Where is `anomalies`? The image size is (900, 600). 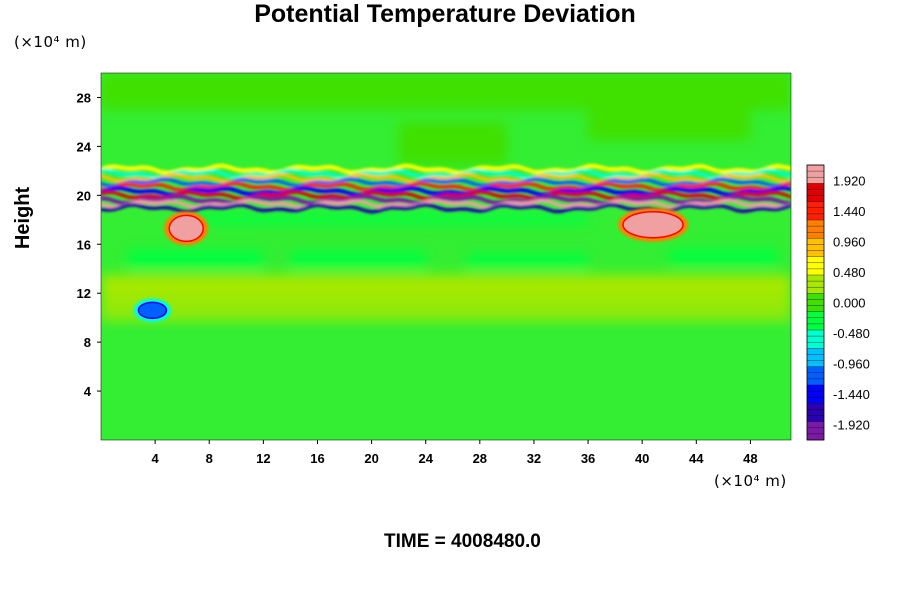
anomalies is located at coordinates (410, 265).